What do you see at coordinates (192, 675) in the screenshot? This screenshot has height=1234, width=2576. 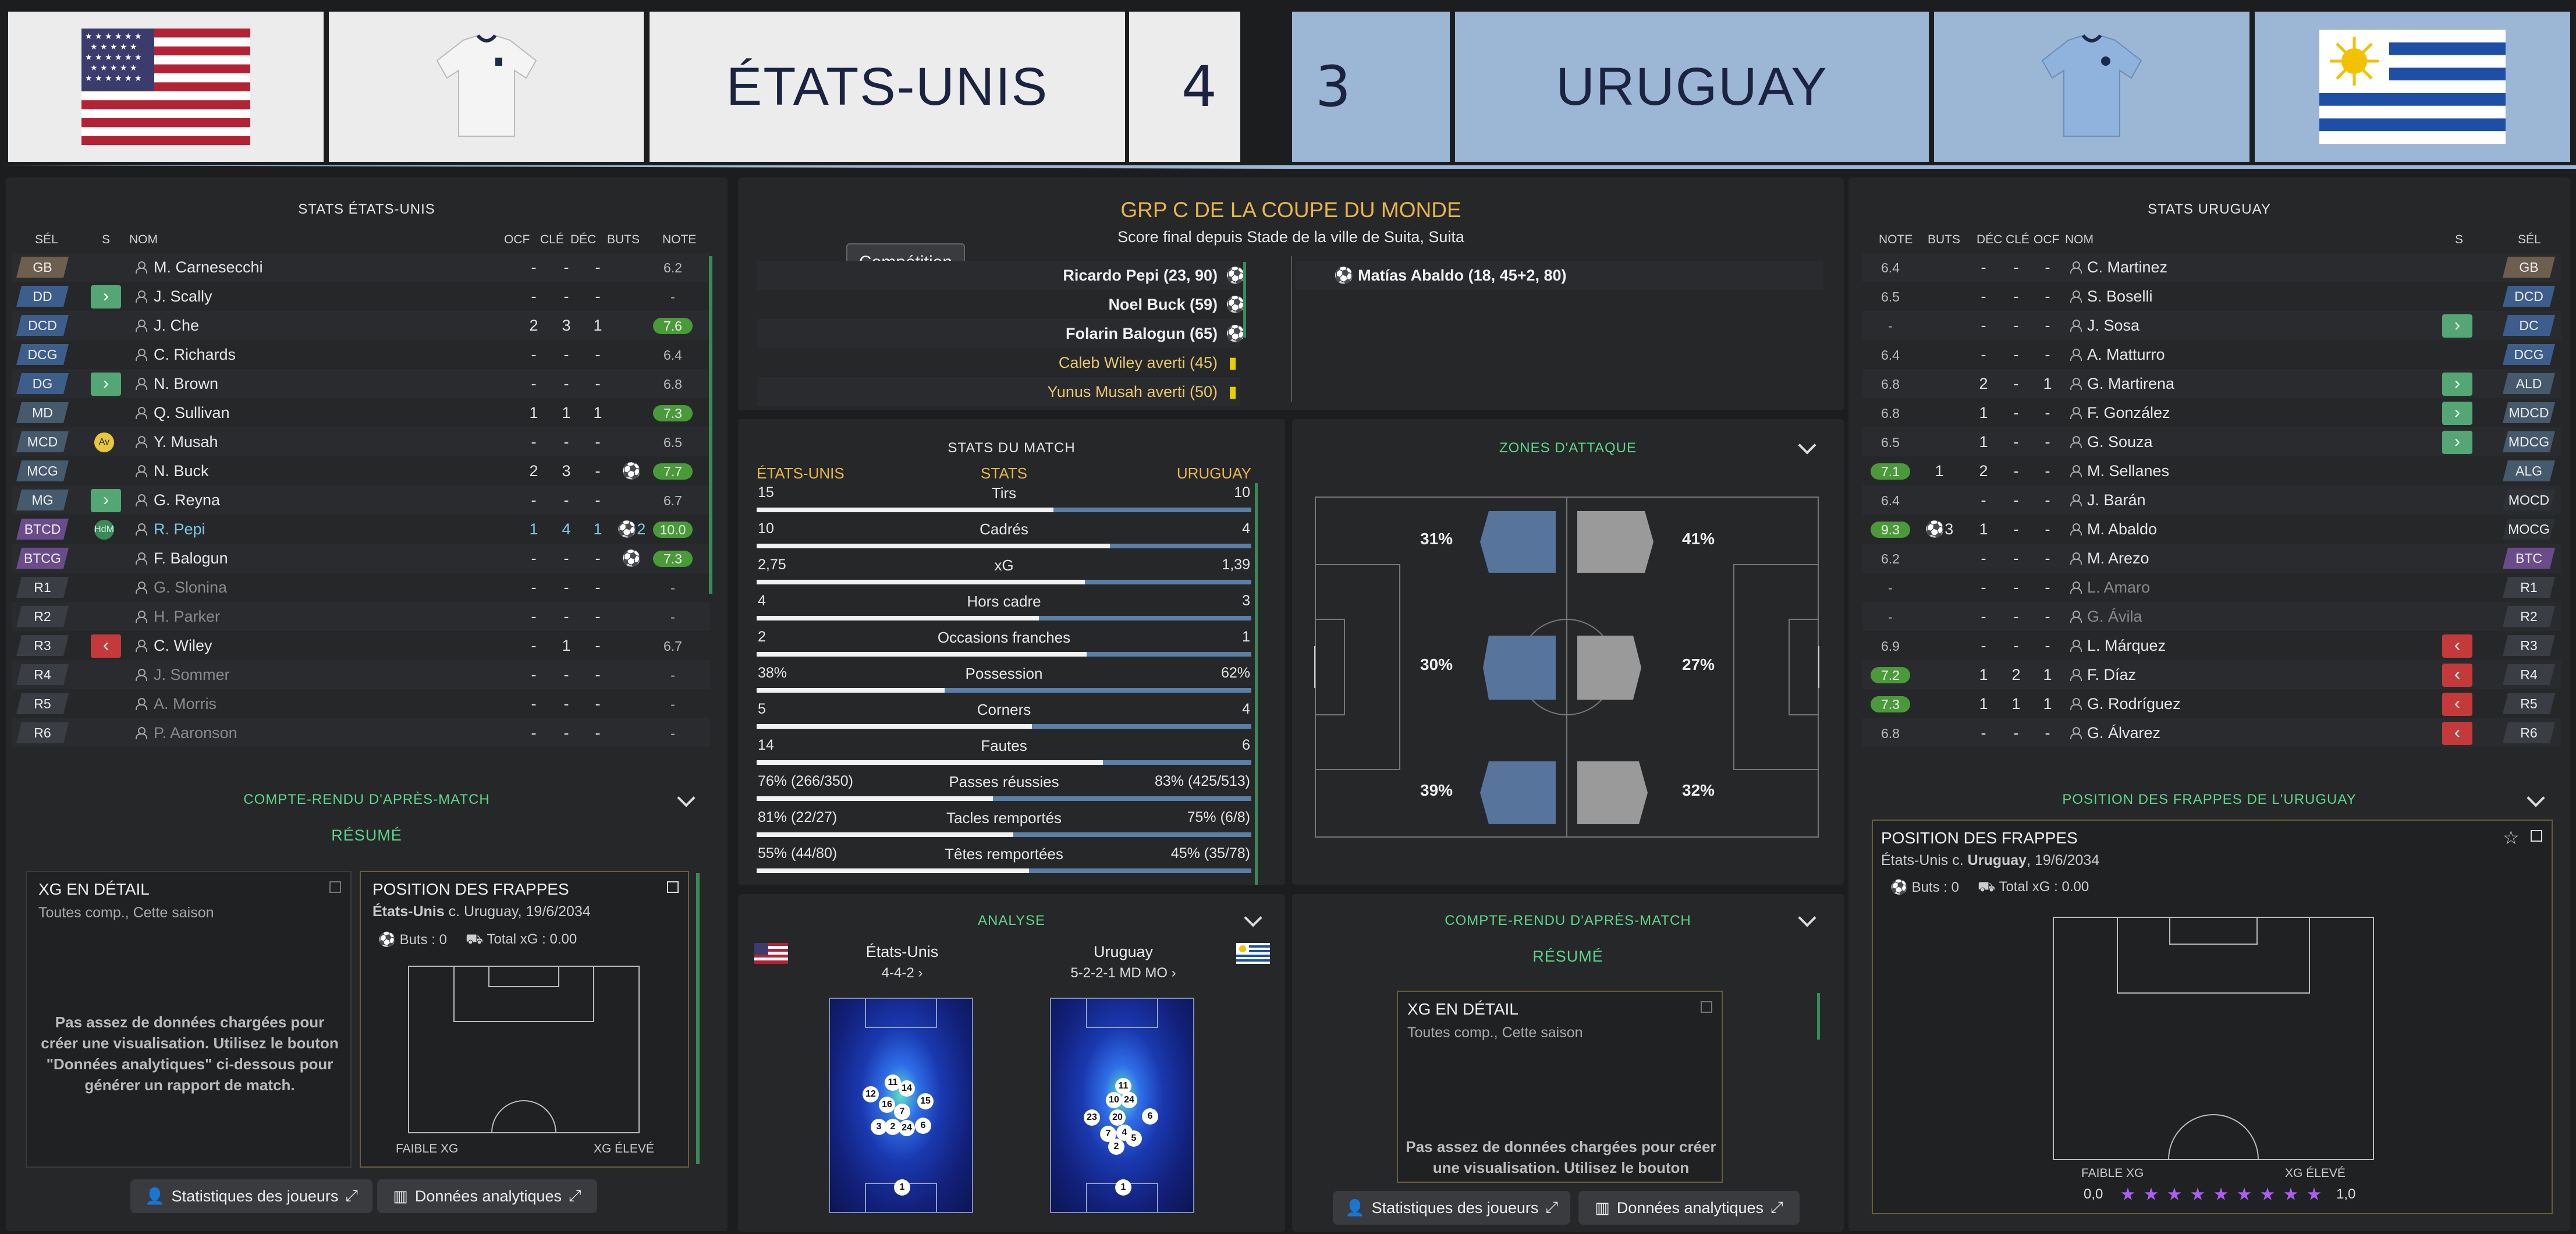 I see `player-name: J. Sommer` at bounding box center [192, 675].